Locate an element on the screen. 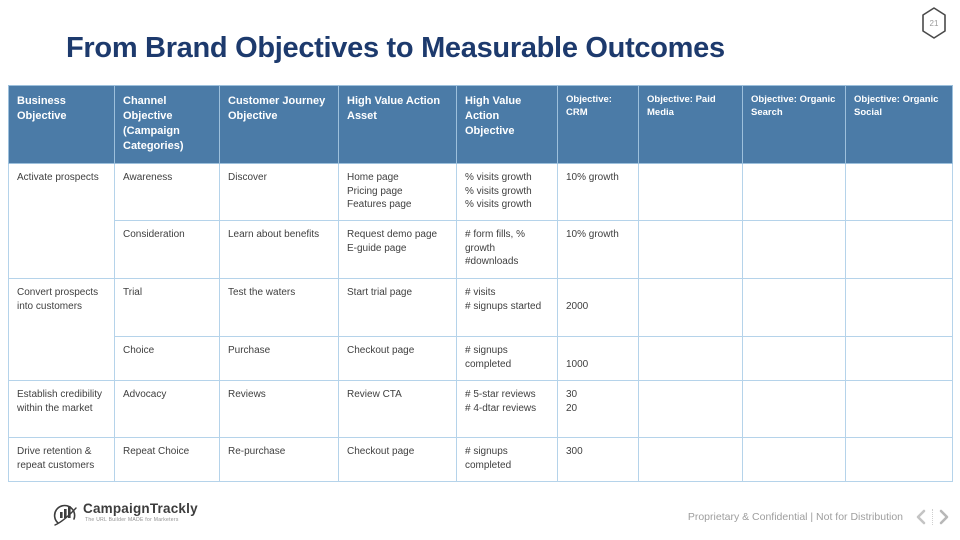 The width and height of the screenshot is (960, 540). hexagon-icon is located at coordinates (934, 23).